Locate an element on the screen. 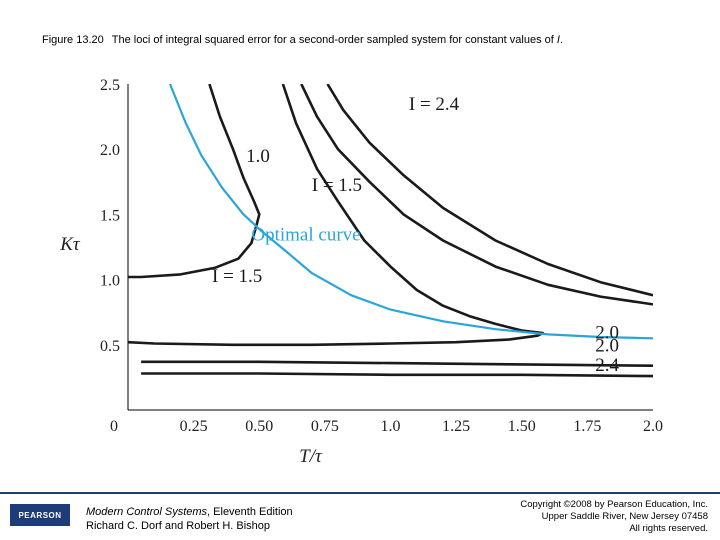 The image size is (720, 540). x-tick-label: 2.0 is located at coordinates (653, 426).